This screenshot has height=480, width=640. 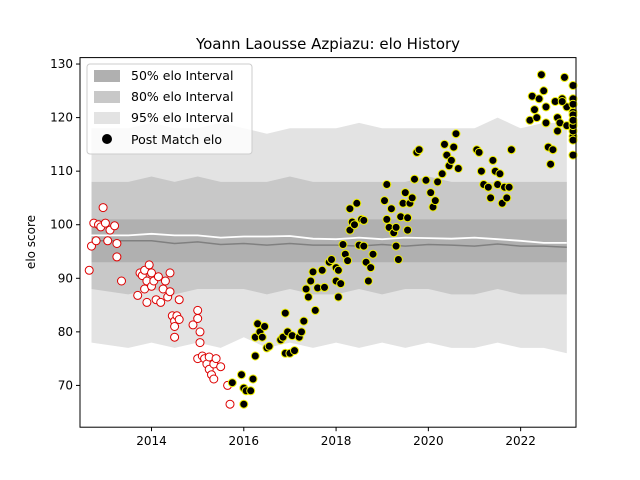 I want to click on mean-line, so click(x=329, y=238).